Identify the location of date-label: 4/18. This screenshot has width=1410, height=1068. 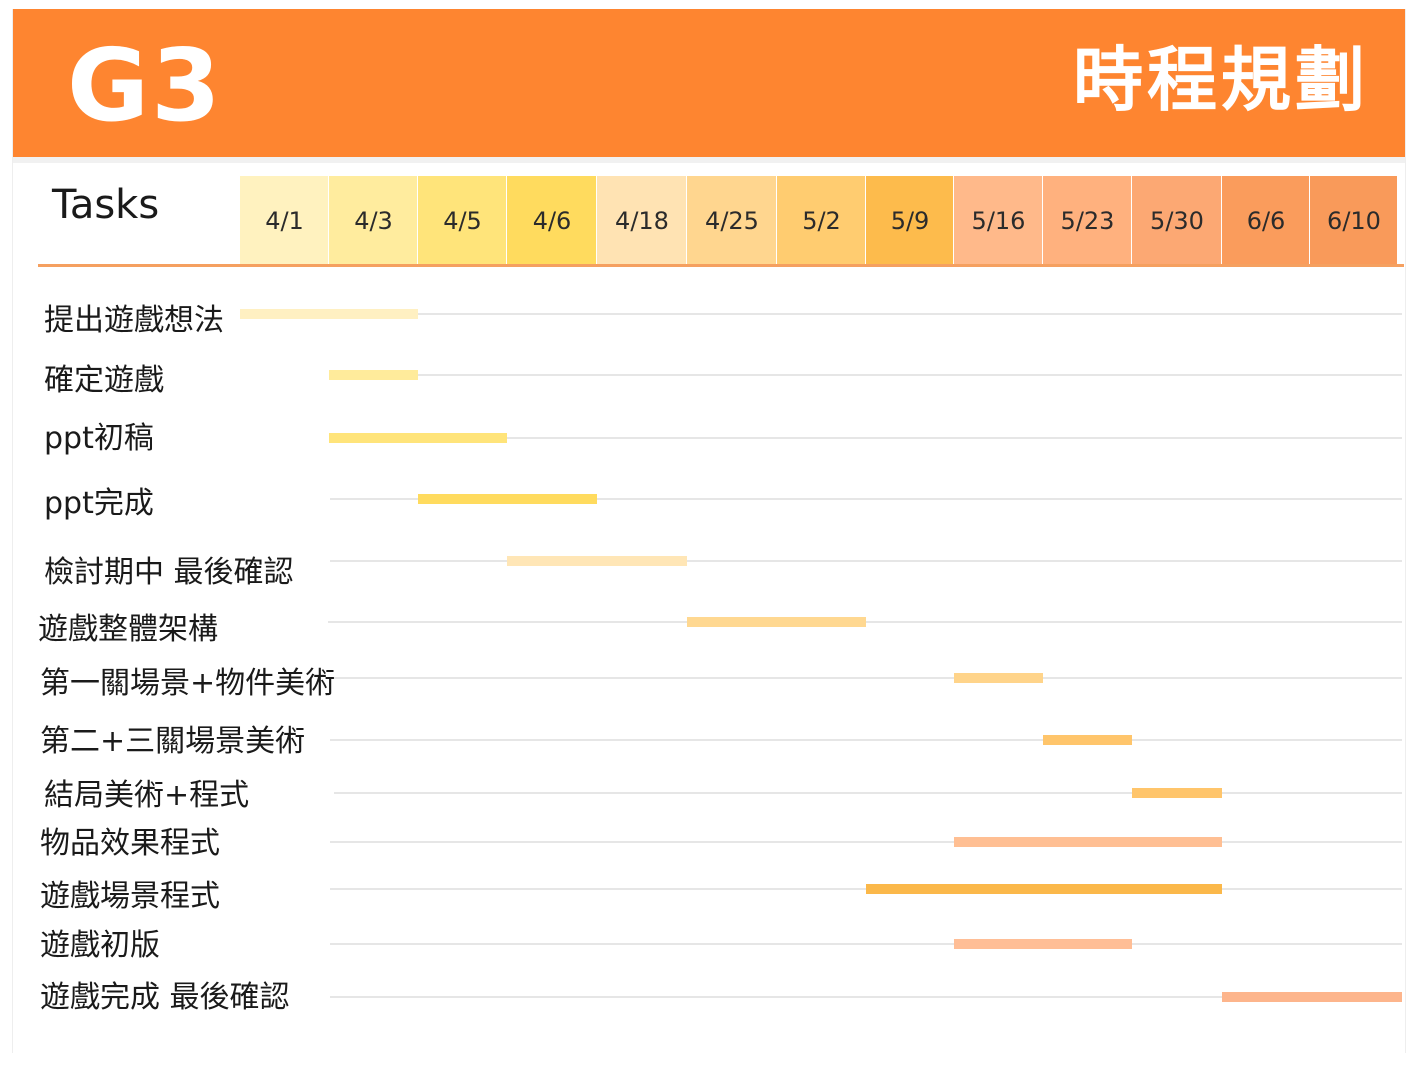
(642, 221).